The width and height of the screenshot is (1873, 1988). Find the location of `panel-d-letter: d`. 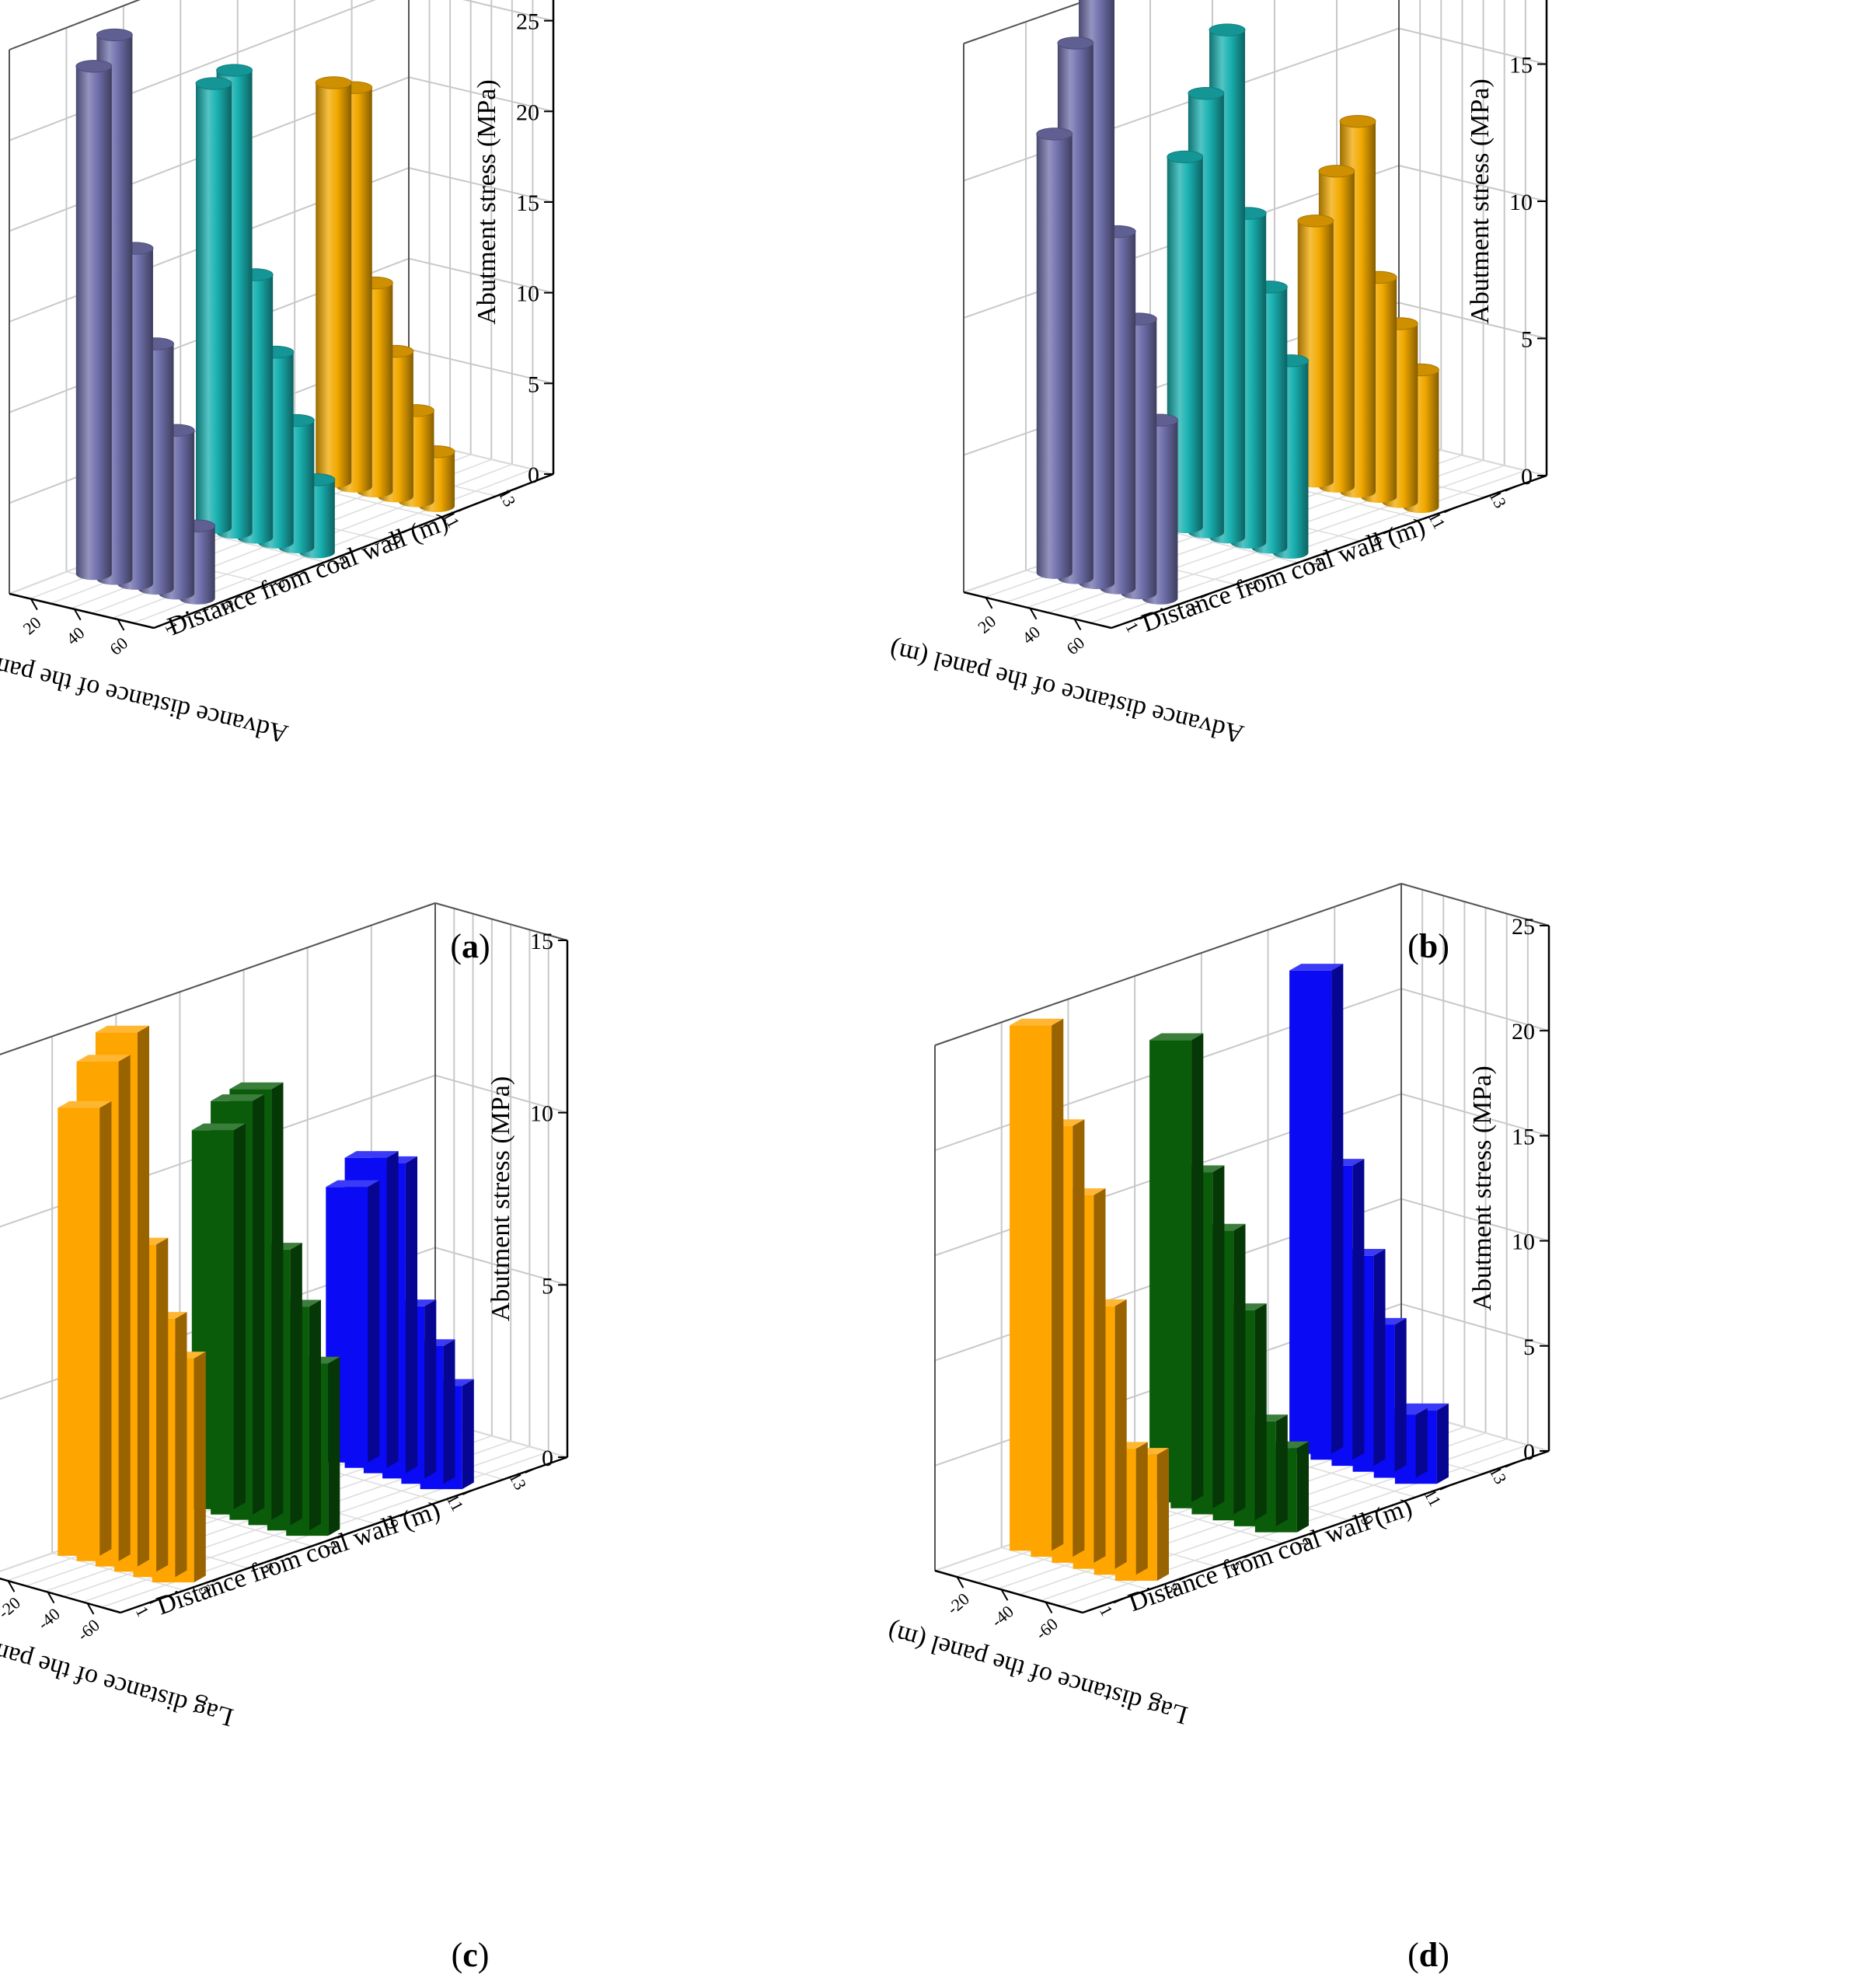

panel-d-letter: d is located at coordinates (1429, 1955).